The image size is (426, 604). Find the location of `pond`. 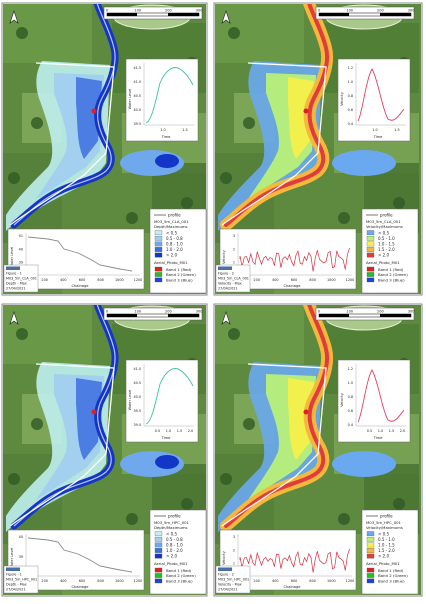

pond is located at coordinates (364, 163).